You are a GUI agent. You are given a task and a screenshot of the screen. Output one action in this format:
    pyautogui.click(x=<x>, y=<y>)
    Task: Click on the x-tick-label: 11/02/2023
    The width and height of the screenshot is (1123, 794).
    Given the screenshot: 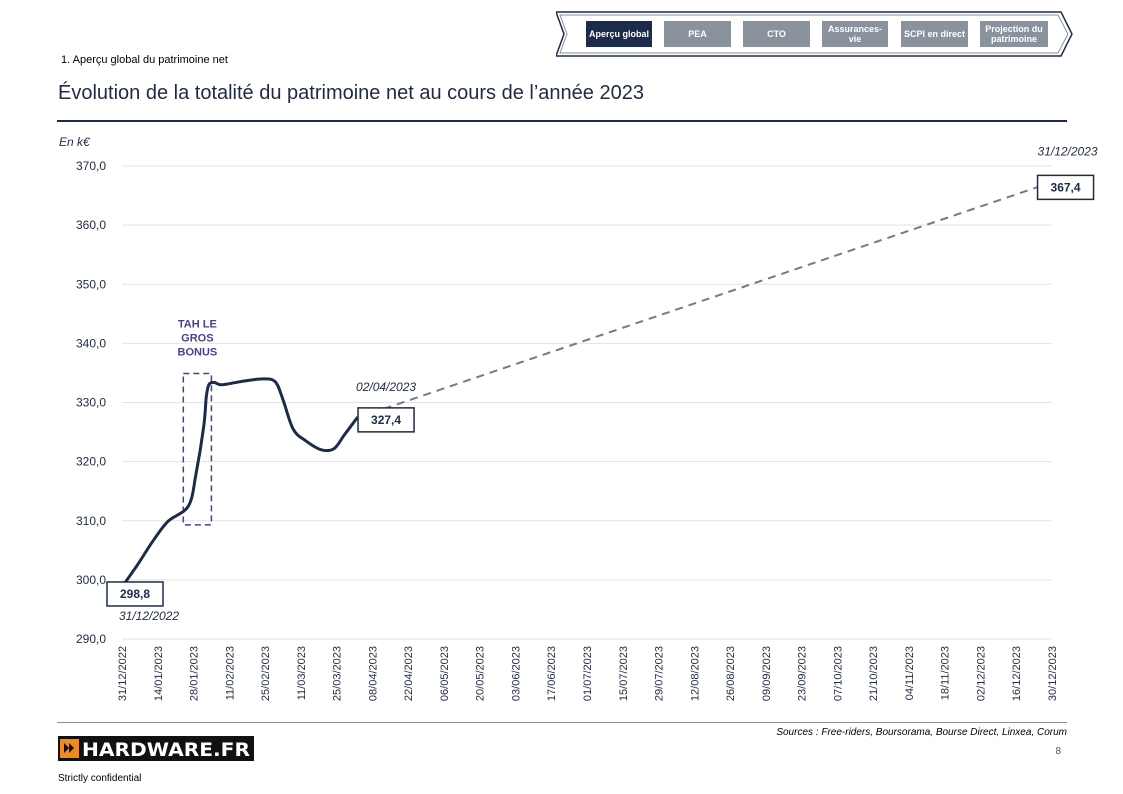 What is the action you would take?
    pyautogui.click(x=230, y=673)
    